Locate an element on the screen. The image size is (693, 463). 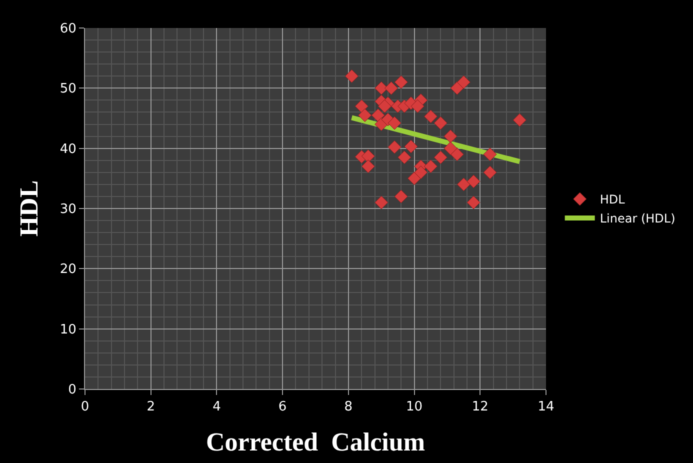
x-tick-label: 2 is located at coordinates (150, 407).